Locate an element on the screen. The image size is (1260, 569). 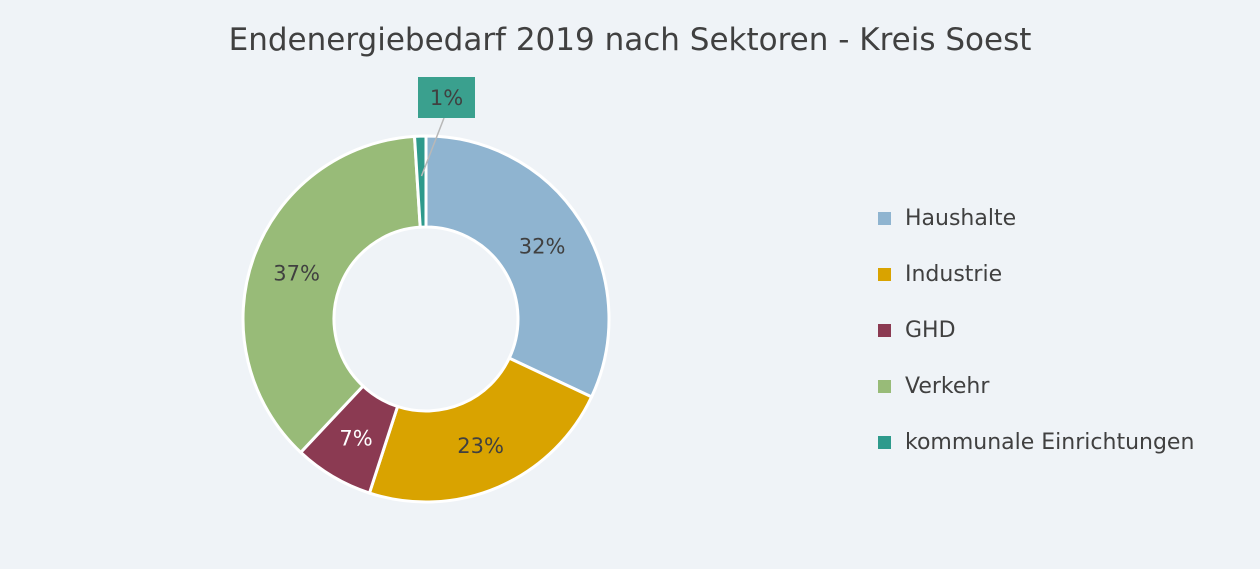
legend-item-kommunale-einrichtungen: kommunale Einrichtungen is located at coordinates (1036, 442).